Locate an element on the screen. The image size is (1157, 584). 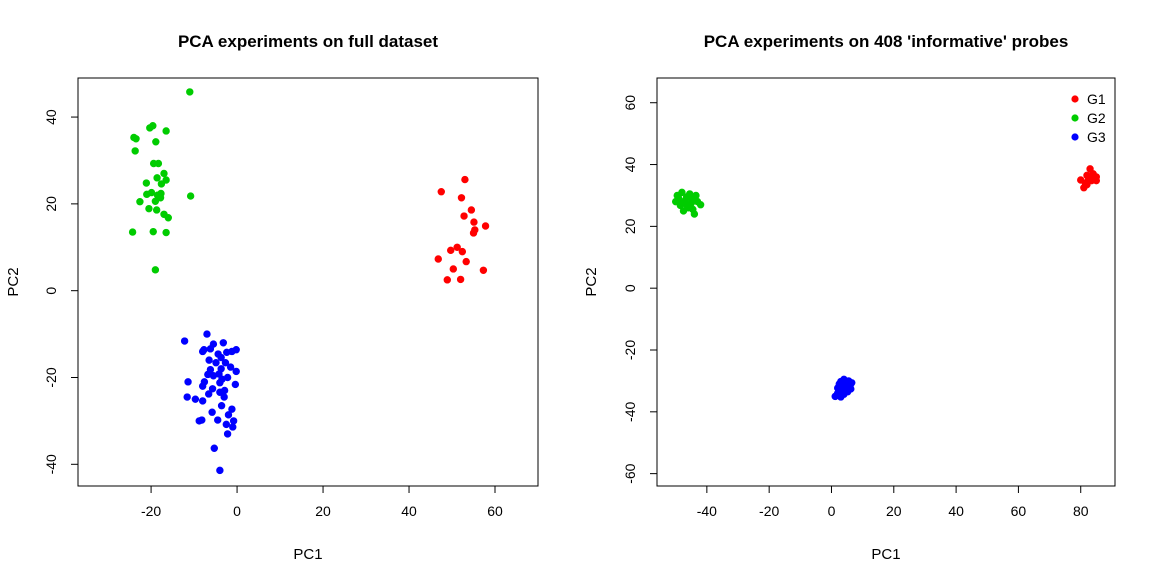
legend: G1 G2 G3 is located at coordinates (1088, 118).